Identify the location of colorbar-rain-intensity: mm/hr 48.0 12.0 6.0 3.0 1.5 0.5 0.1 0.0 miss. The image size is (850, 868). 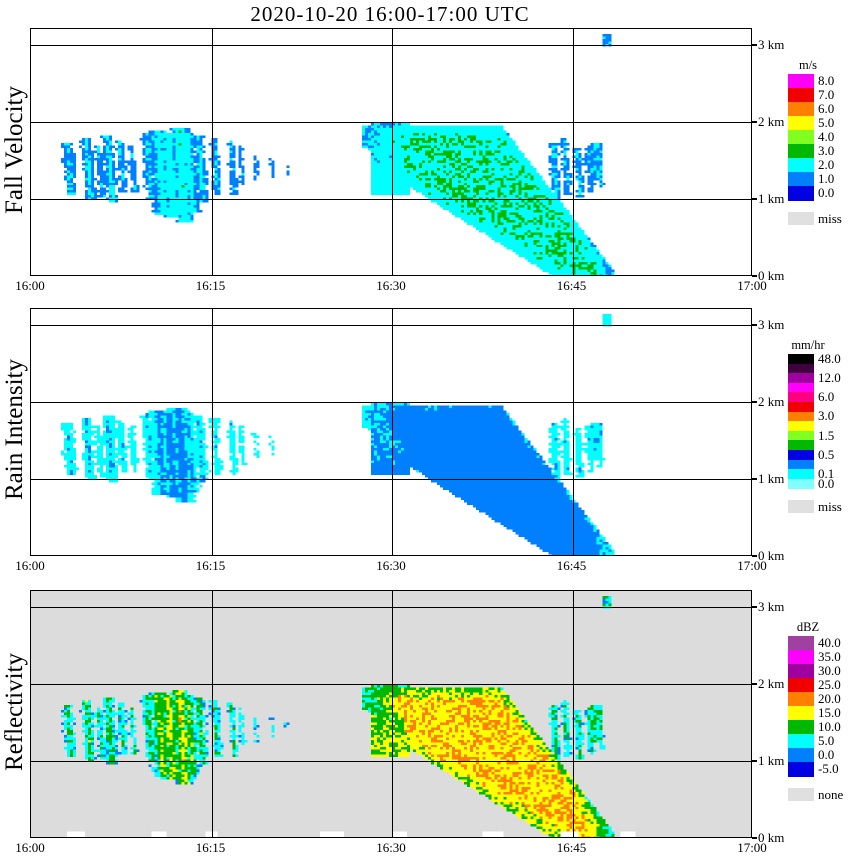
(819, 433).